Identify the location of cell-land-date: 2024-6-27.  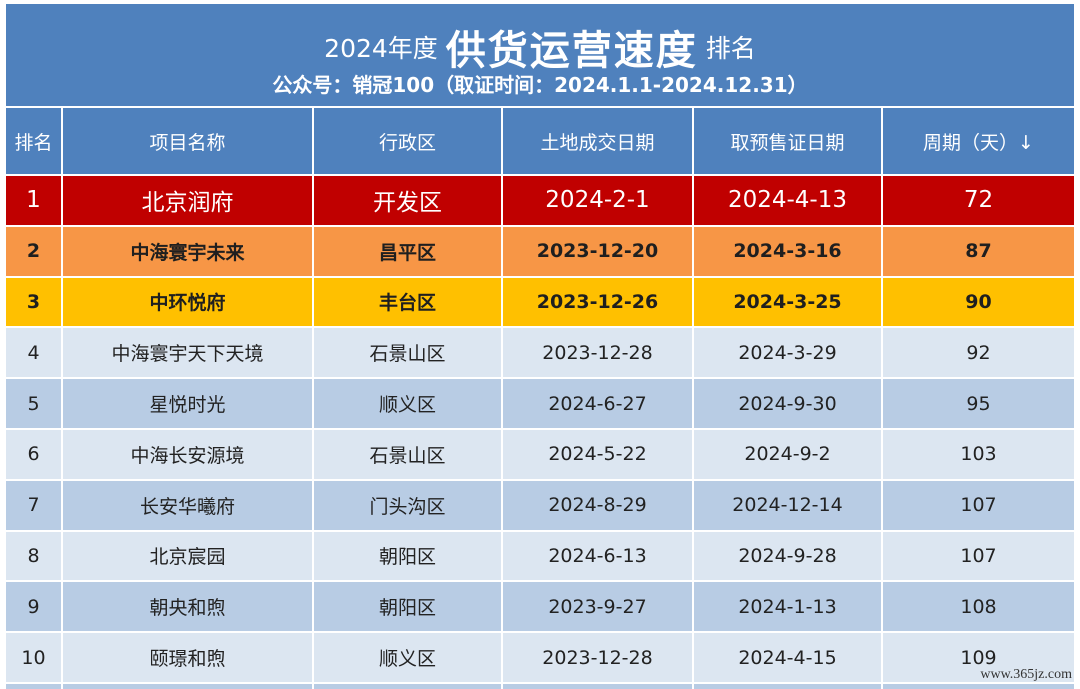
(598, 404).